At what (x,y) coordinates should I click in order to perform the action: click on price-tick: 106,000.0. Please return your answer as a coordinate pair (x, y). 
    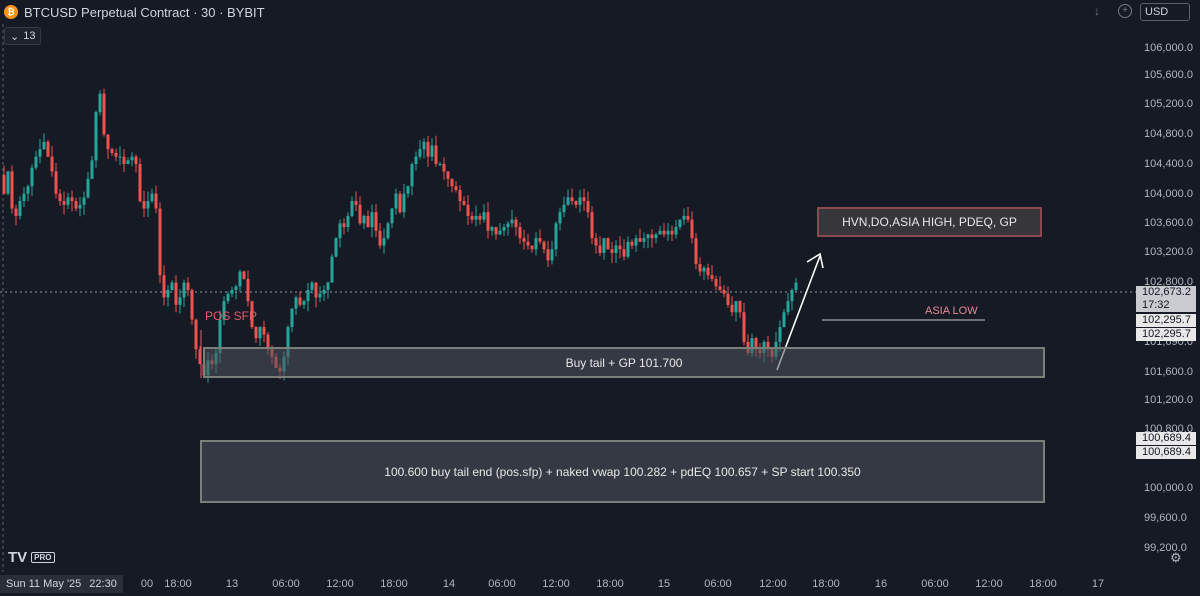
    Looking at the image, I should click on (1168, 48).